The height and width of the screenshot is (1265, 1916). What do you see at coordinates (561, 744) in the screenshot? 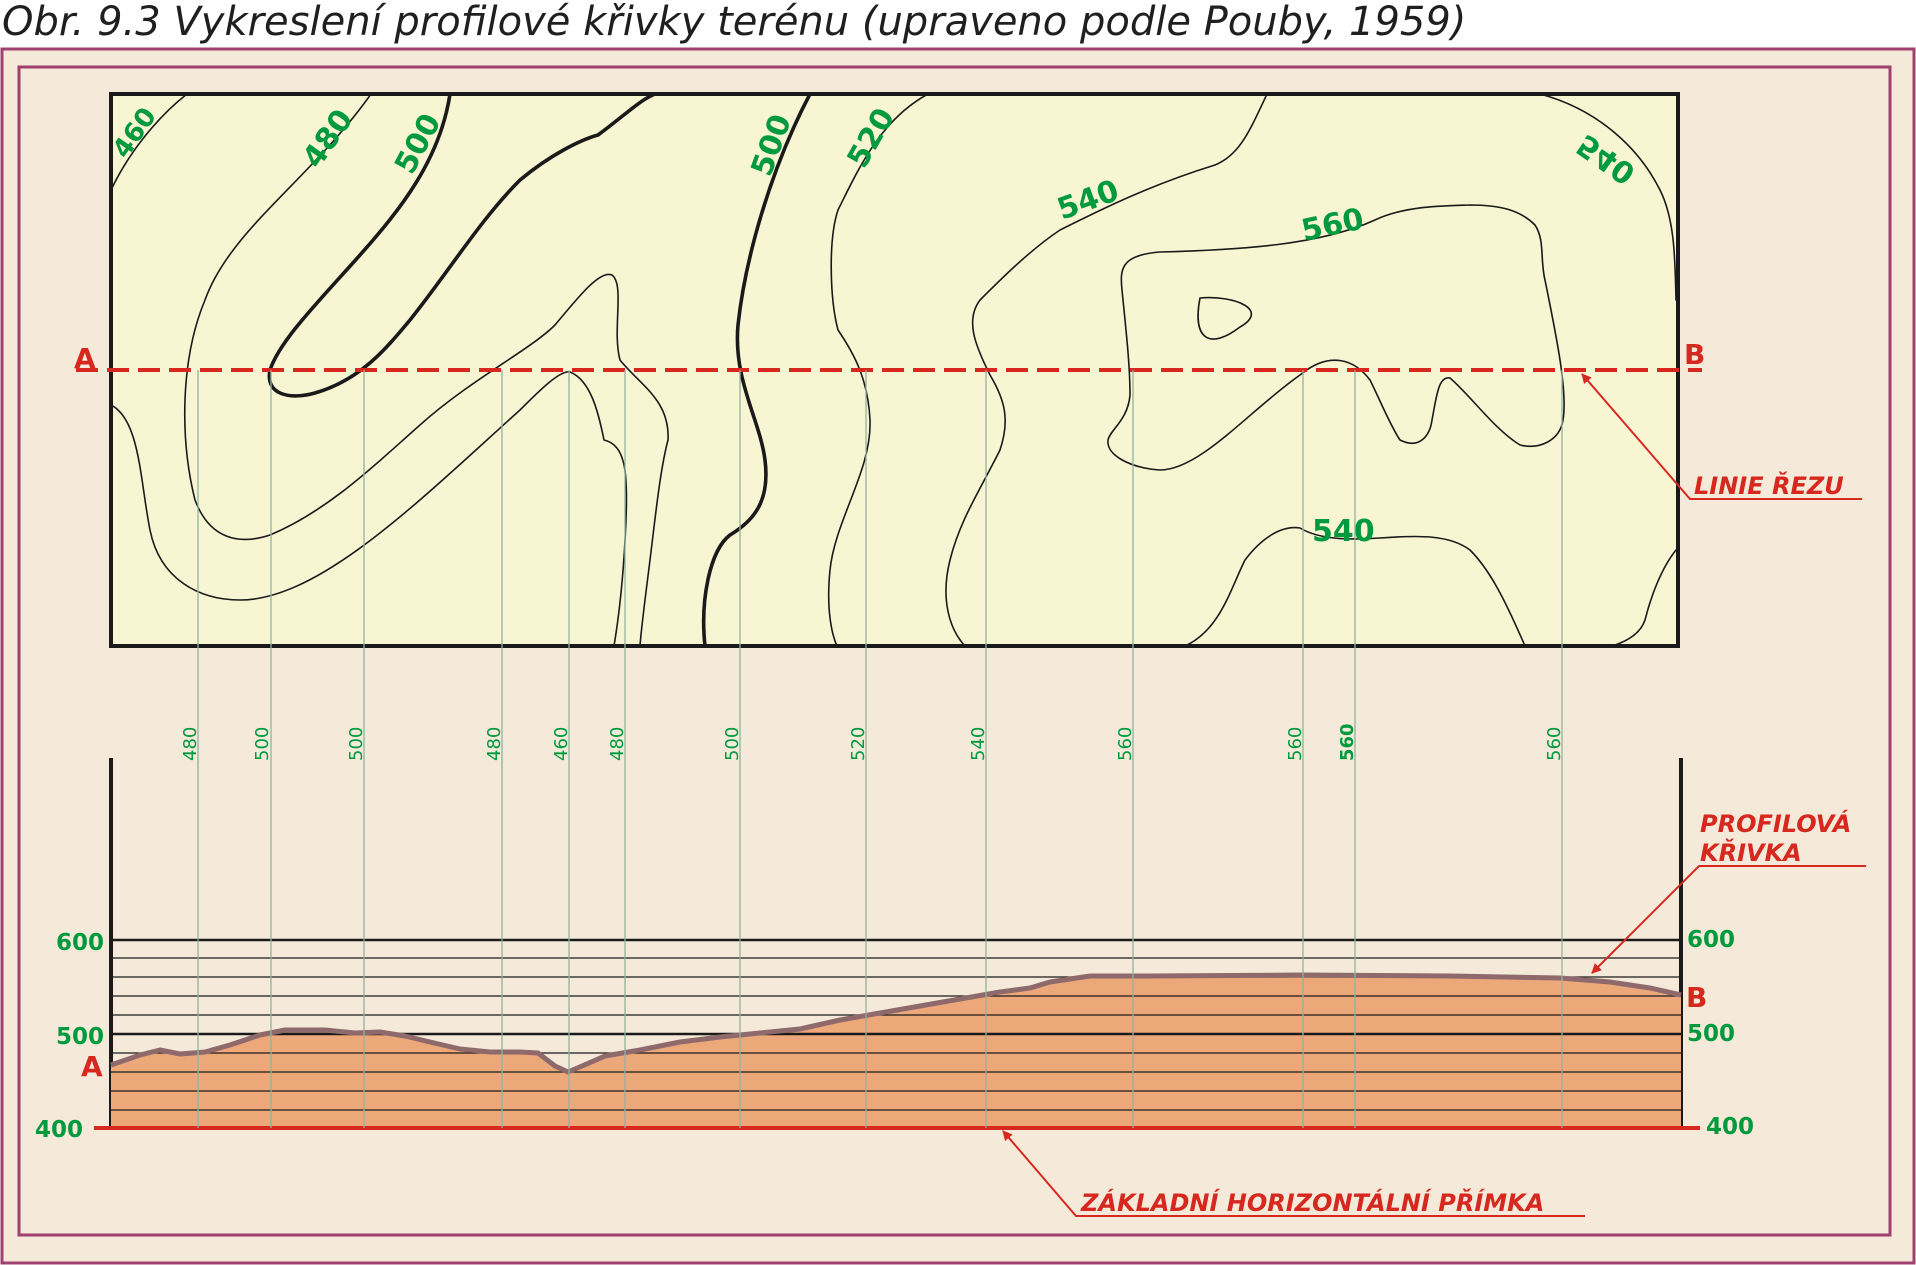
I see `crossing-label: 460` at bounding box center [561, 744].